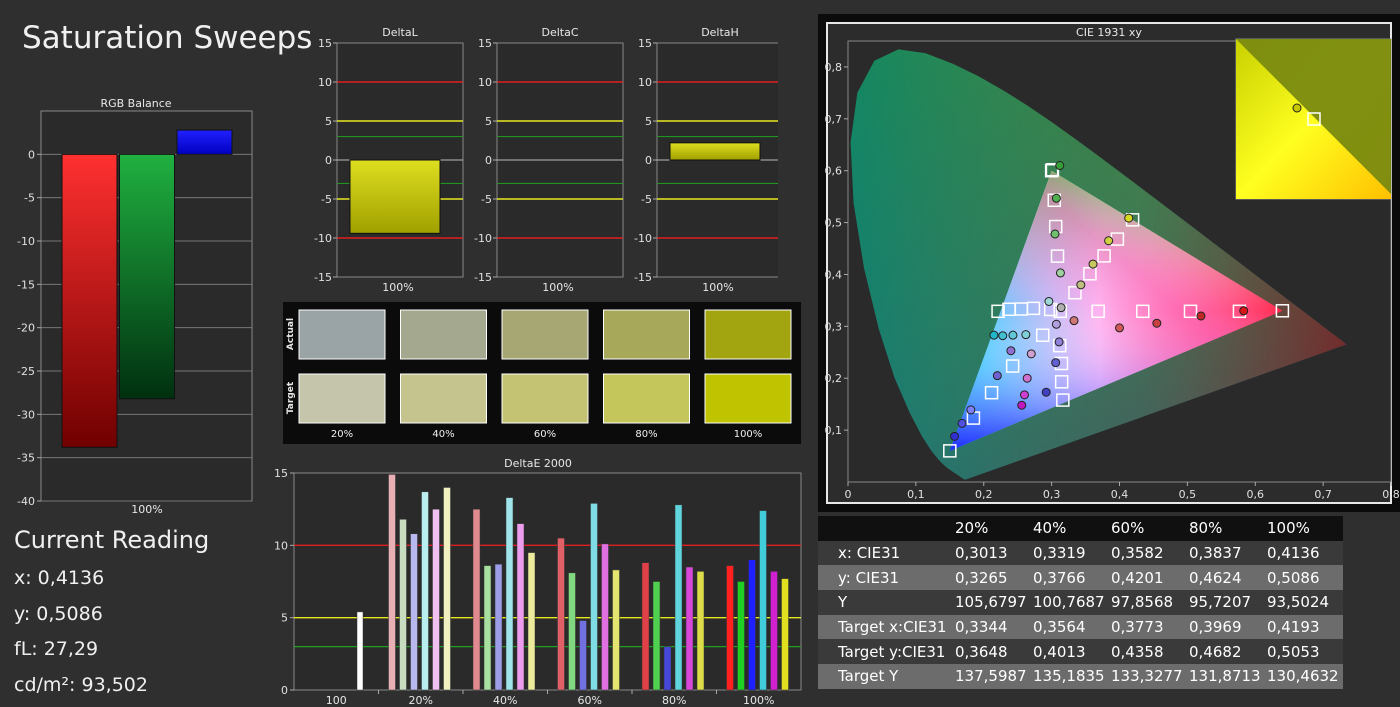 The width and height of the screenshot is (1400, 707). I want to click on y-tick-label: 0,5, so click(834, 223).